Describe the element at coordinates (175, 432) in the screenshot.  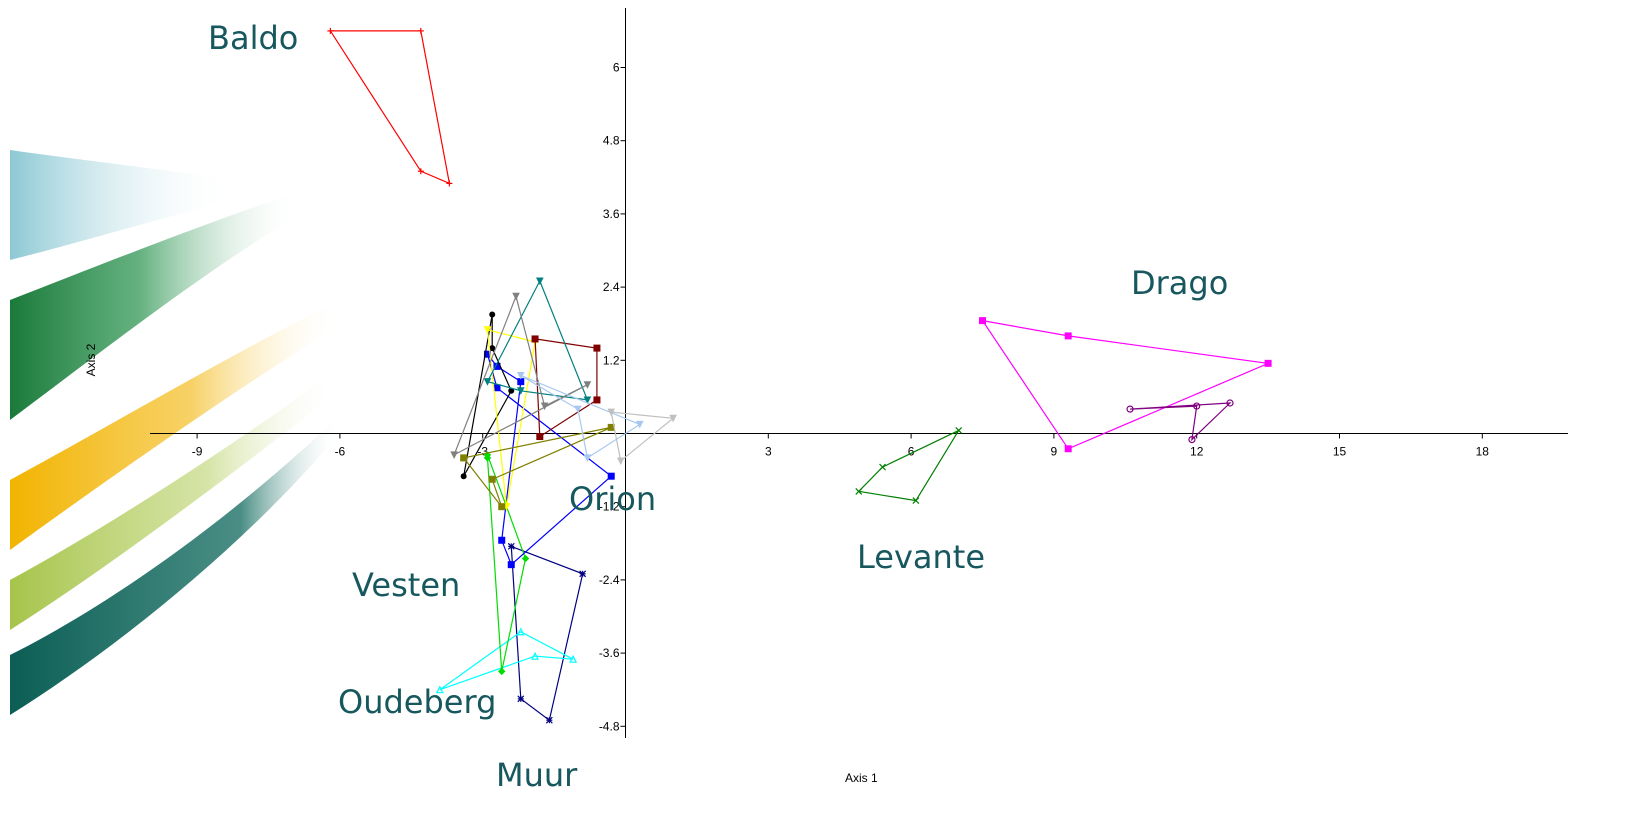
I see `decorative-swoosh` at that location.